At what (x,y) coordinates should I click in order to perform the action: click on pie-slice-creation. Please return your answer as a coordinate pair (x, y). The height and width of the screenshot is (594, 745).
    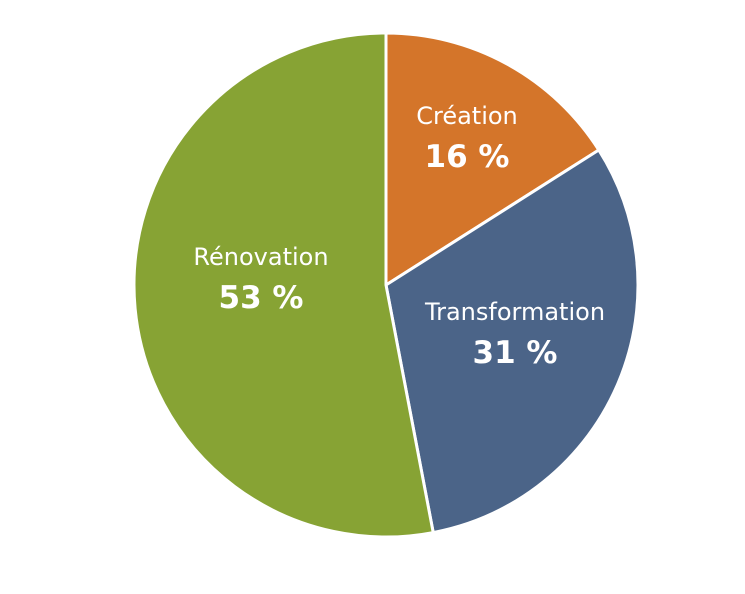
    Looking at the image, I should click on (492, 159).